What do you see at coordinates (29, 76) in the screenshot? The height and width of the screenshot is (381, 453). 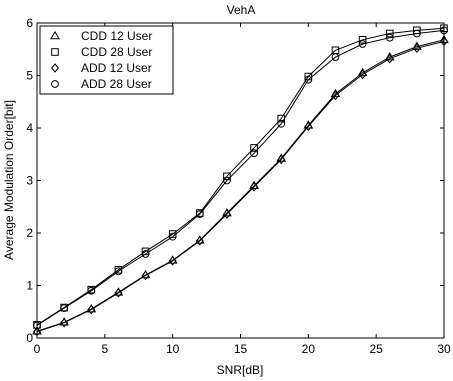 I see `y-tick-label: 5` at bounding box center [29, 76].